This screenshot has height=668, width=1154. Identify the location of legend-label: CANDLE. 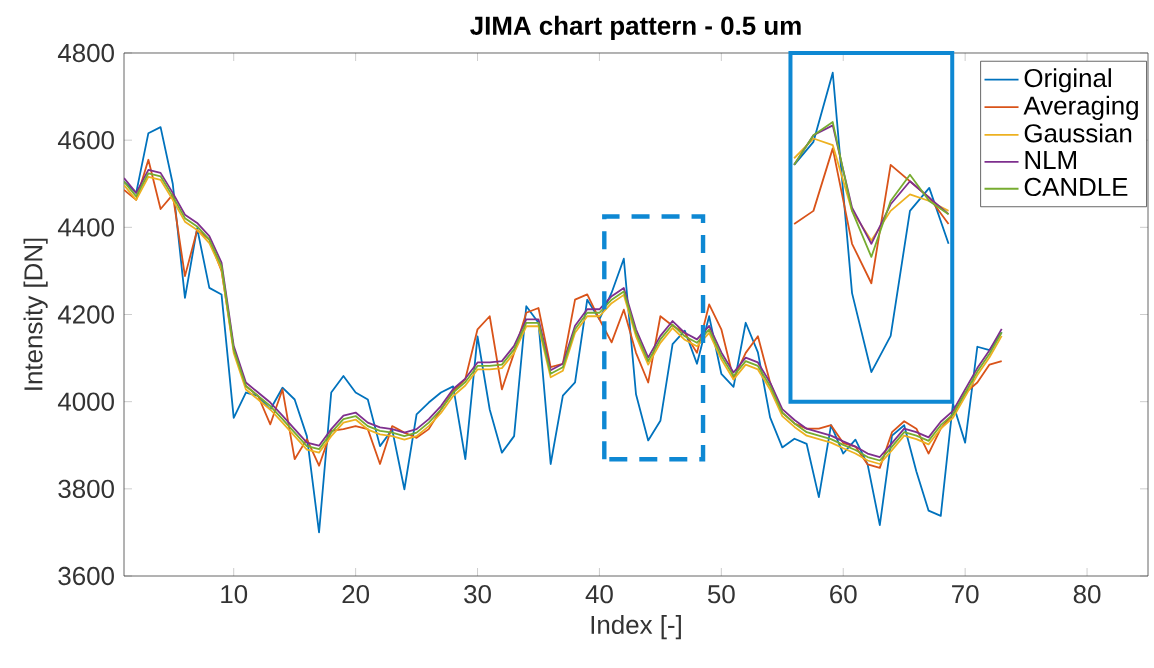
(1076, 187).